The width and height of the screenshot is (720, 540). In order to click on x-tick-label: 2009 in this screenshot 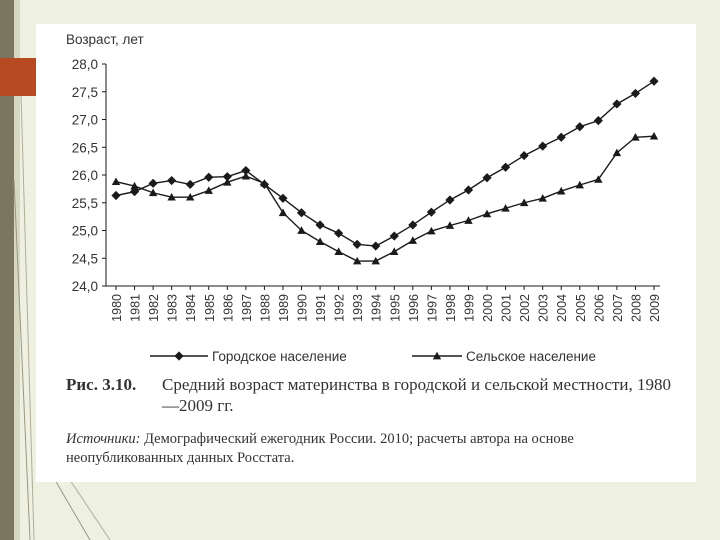, I will do `click(655, 308)`.